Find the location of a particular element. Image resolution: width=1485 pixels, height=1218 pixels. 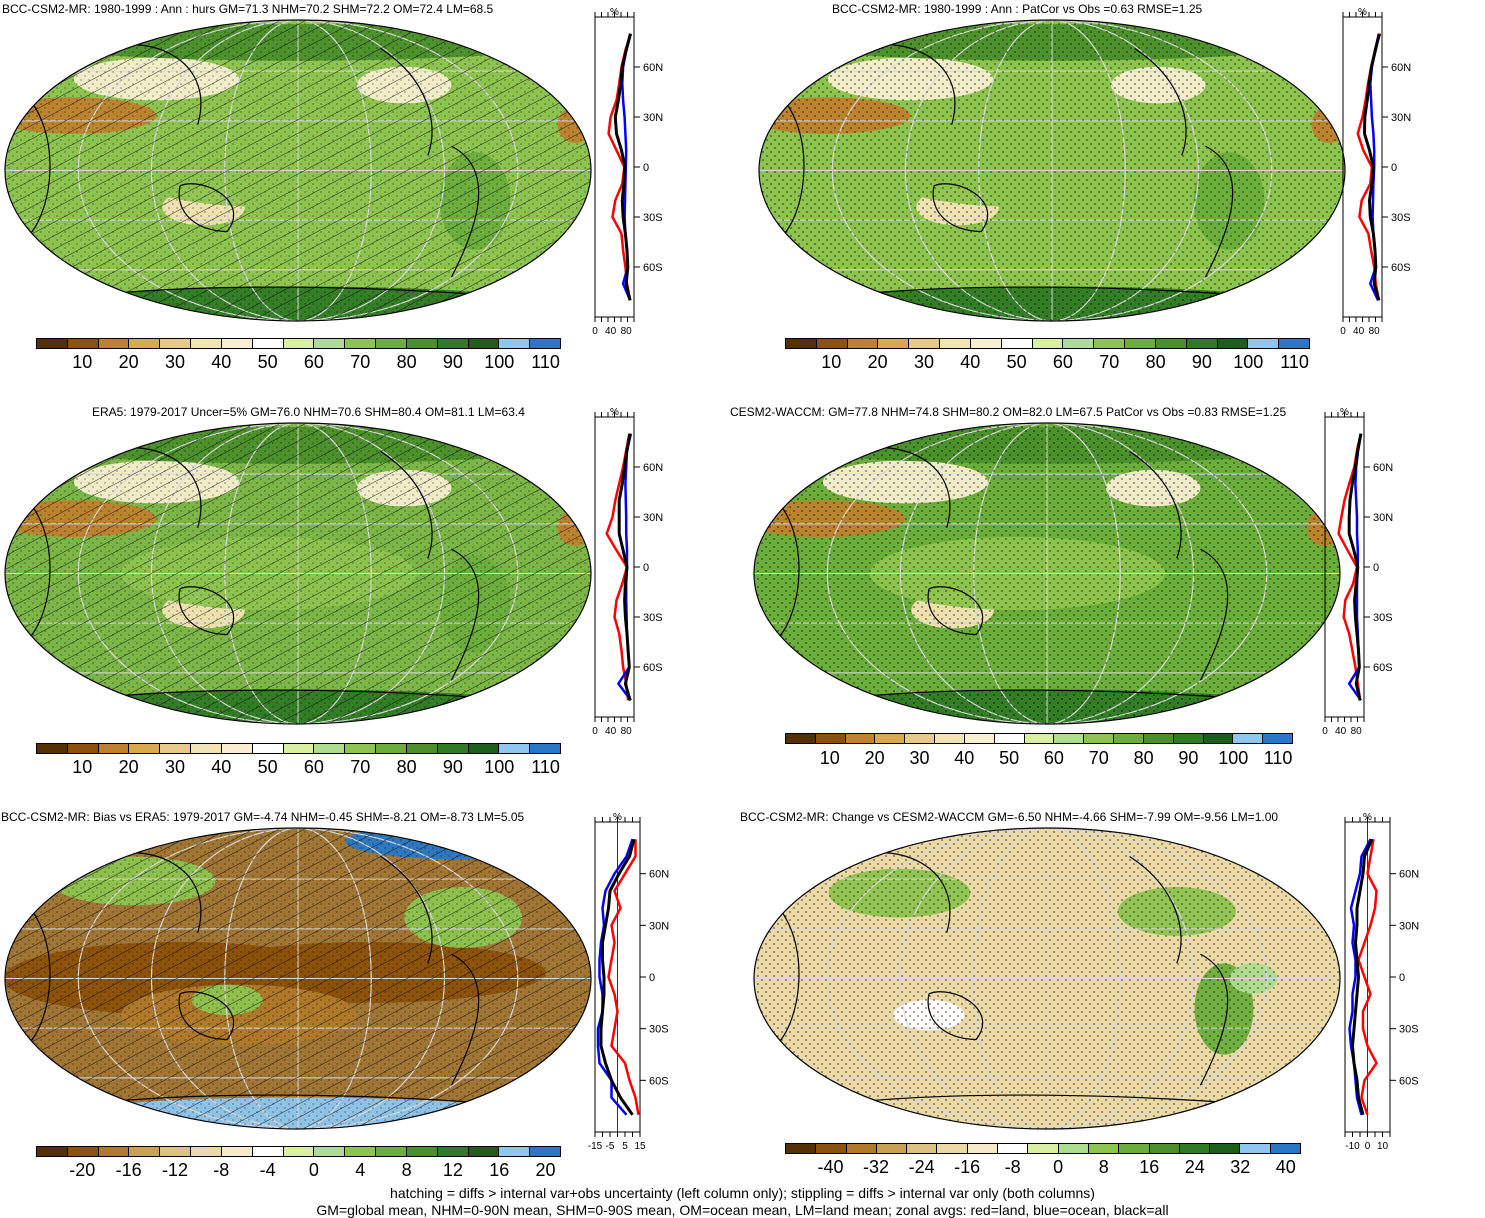

colorbar-label: 24 is located at coordinates (1194, 1167).